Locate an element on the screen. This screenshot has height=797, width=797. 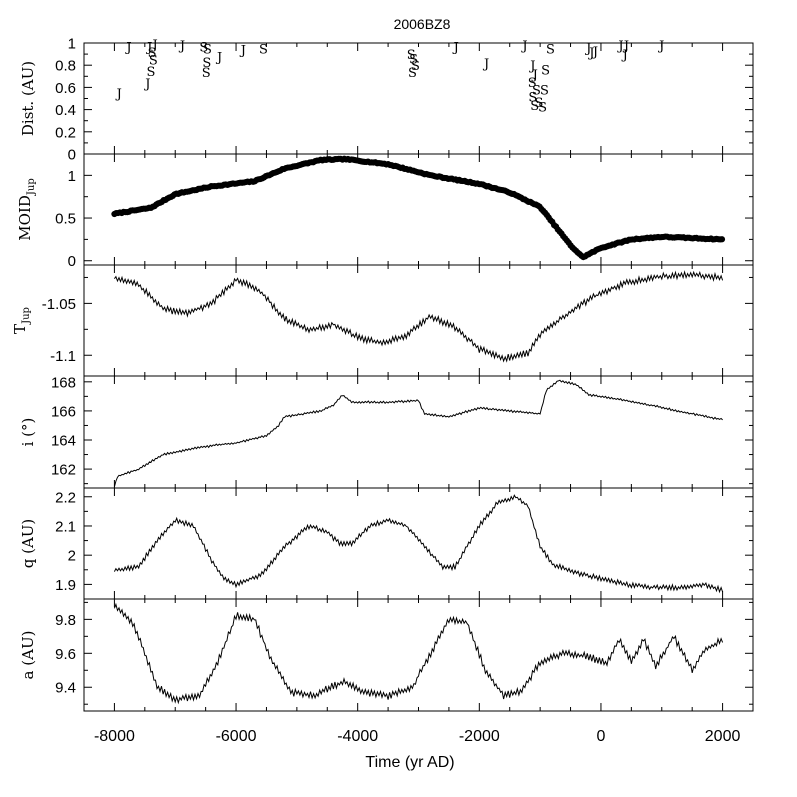
y-tick-label-a: 9.8 is located at coordinates (65, 620).